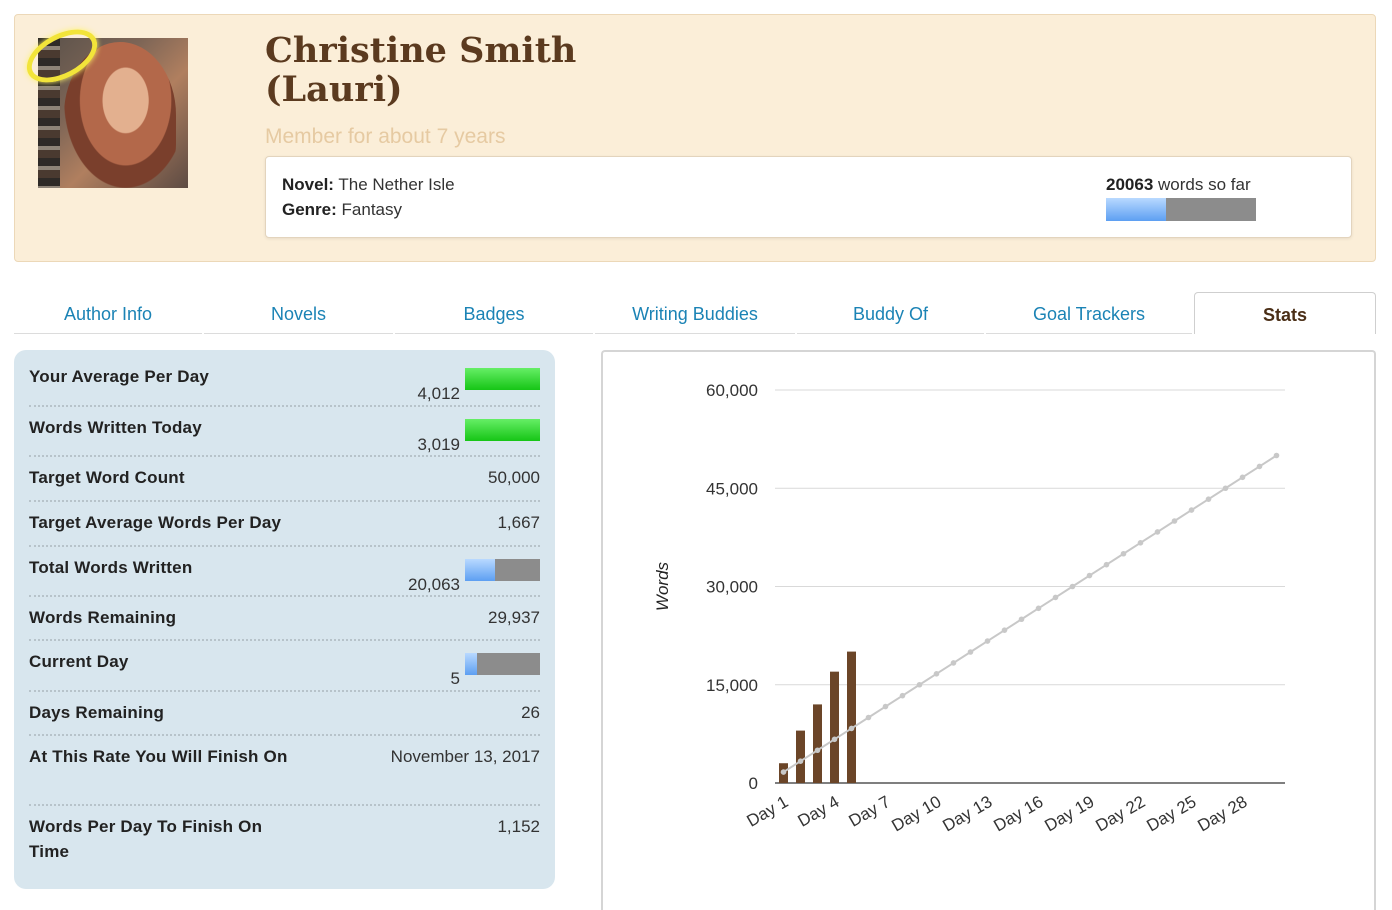 The image size is (1392, 910). Describe the element at coordinates (107, 477) in the screenshot. I see `stat-label: Target Word Count` at that location.